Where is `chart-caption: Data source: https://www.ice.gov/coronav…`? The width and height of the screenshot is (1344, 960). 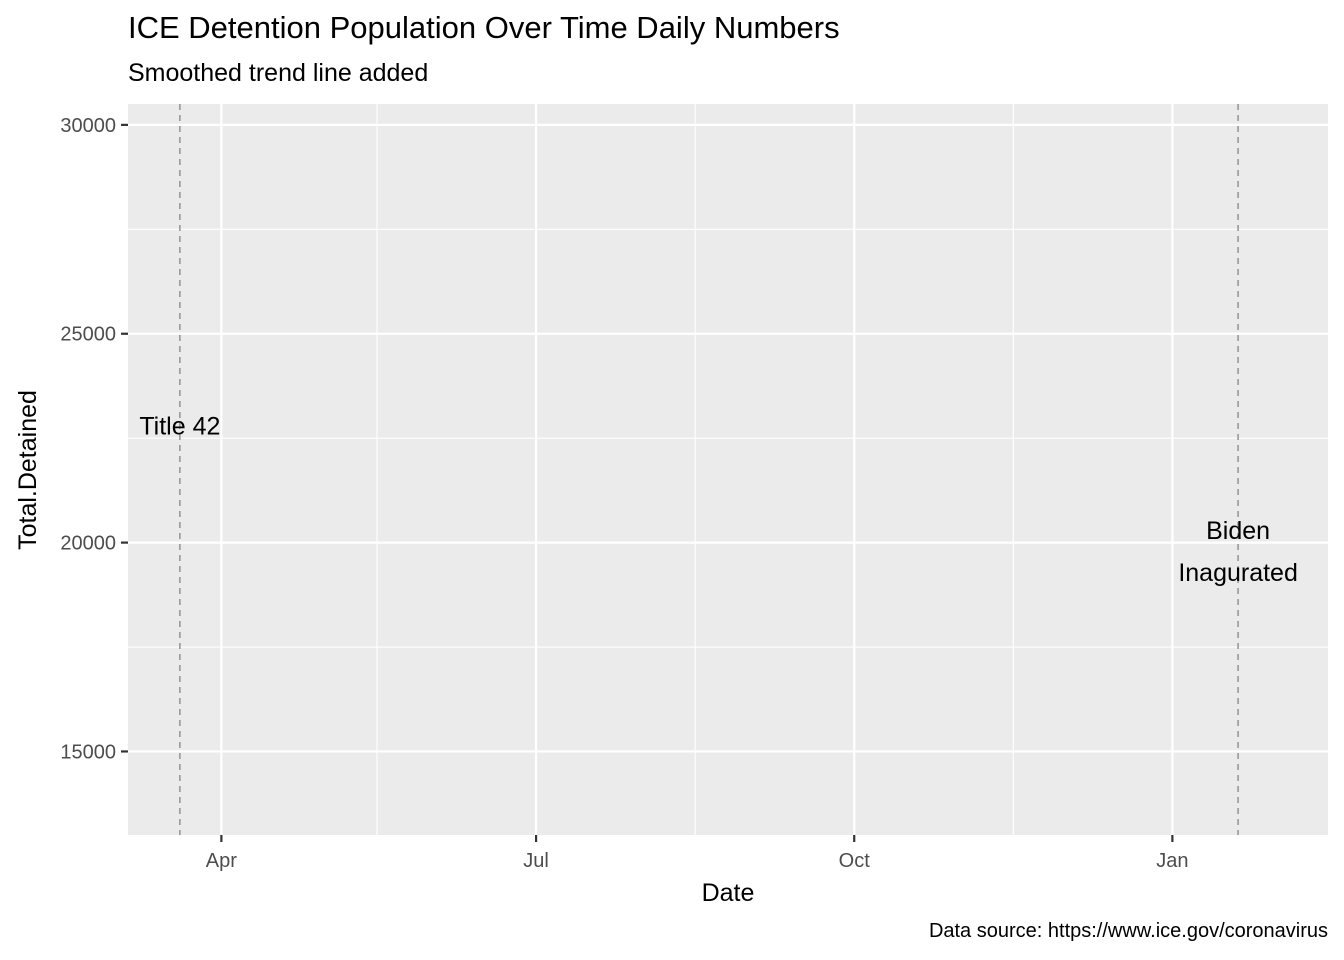 chart-caption: Data source: https://www.ice.gov/coronav… is located at coordinates (1128, 931).